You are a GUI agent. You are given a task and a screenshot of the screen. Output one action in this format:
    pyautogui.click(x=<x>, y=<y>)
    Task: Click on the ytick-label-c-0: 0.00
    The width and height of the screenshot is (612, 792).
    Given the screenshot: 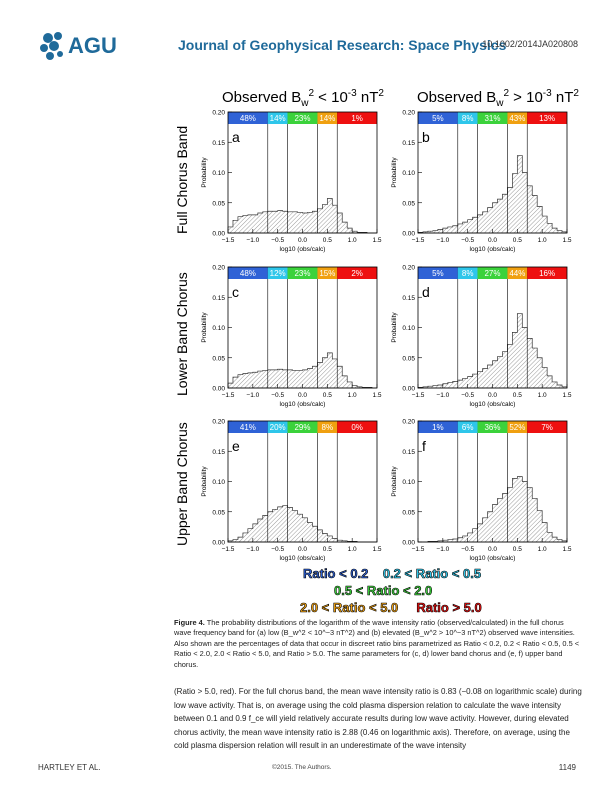 What is the action you would take?
    pyautogui.click(x=218, y=389)
    